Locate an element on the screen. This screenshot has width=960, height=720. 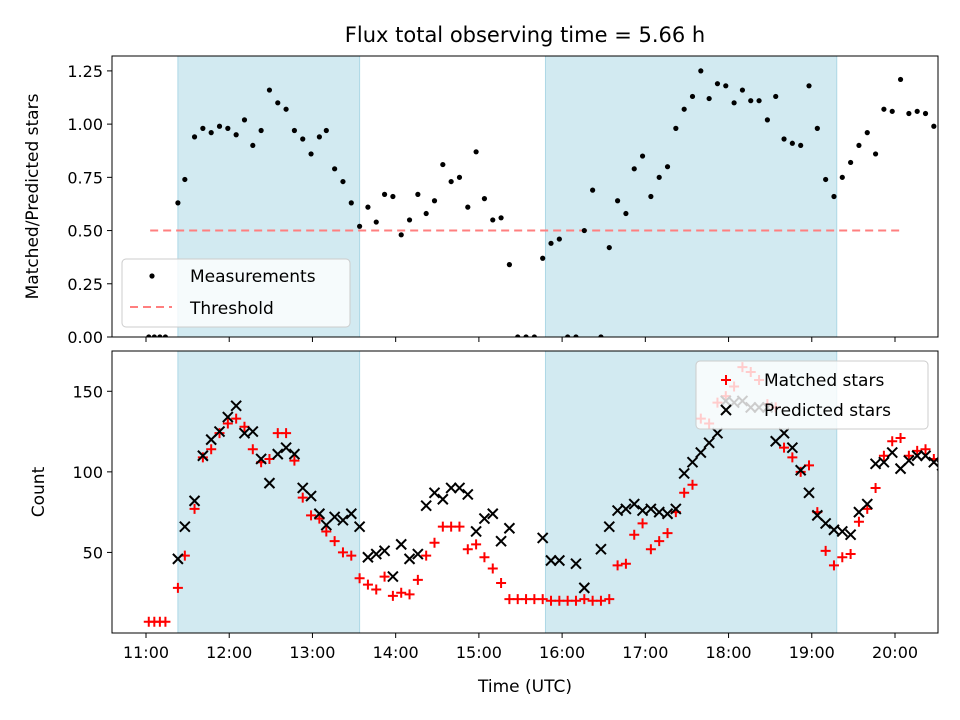
top-legend-box is located at coordinates (236, 293).